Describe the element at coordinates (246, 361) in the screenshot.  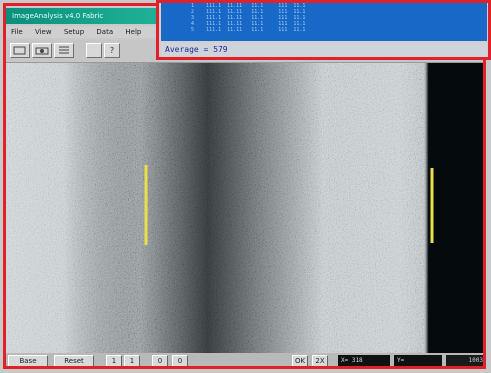
I see `status-bar: Base Reset 1 1 0 0 OK 2X X= 318 Y= 1003` at that location.